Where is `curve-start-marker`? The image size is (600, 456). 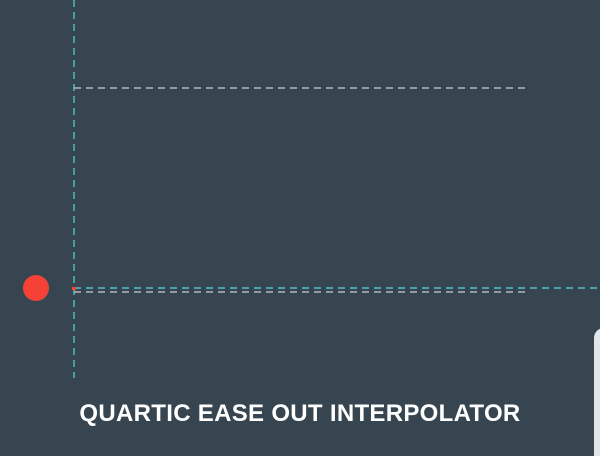 curve-start-marker is located at coordinates (74, 288).